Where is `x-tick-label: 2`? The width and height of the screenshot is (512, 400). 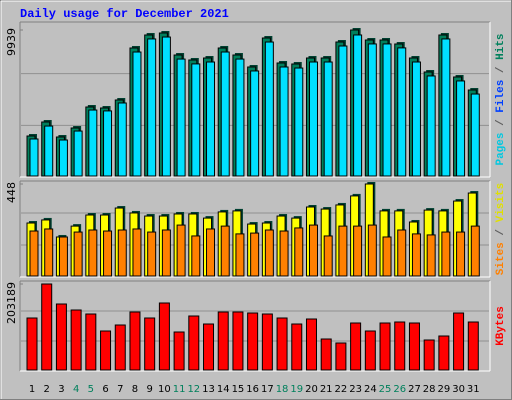
x-tick-label: 2 is located at coordinates (47, 389).